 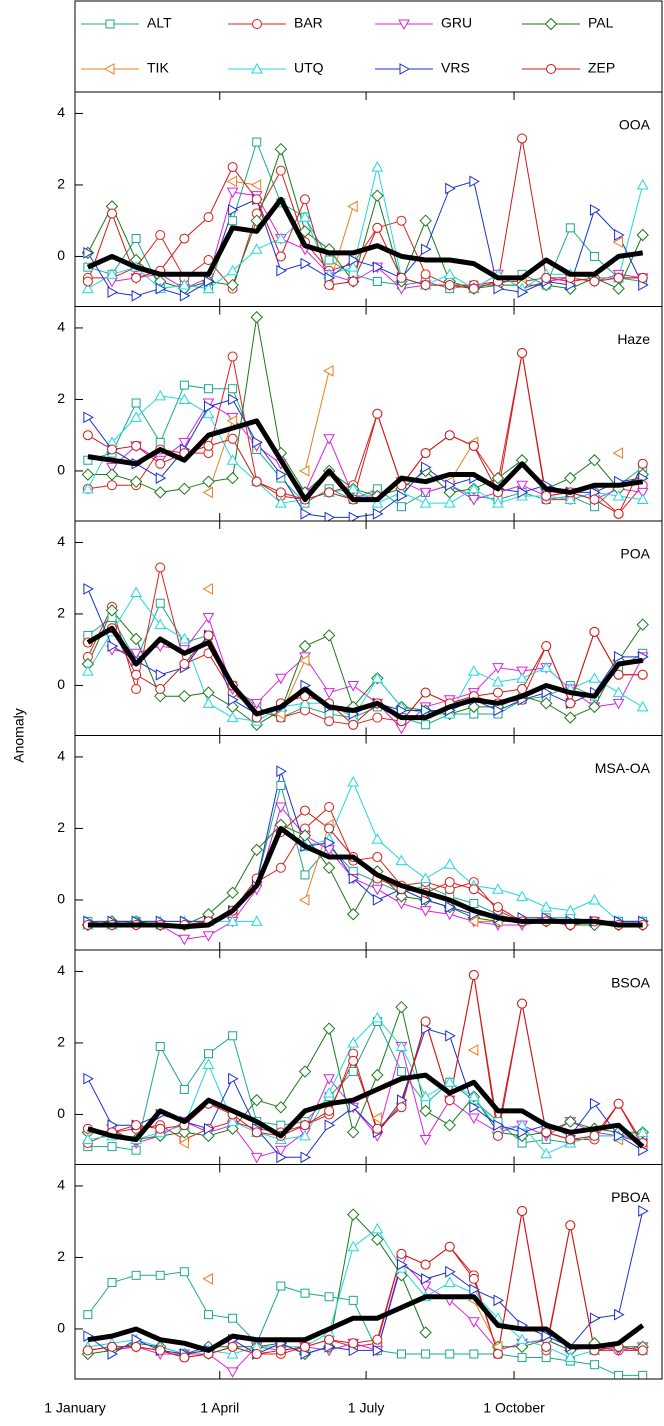 What do you see at coordinates (19, 735) in the screenshot?
I see `y-axis-label: Anomaly` at bounding box center [19, 735].